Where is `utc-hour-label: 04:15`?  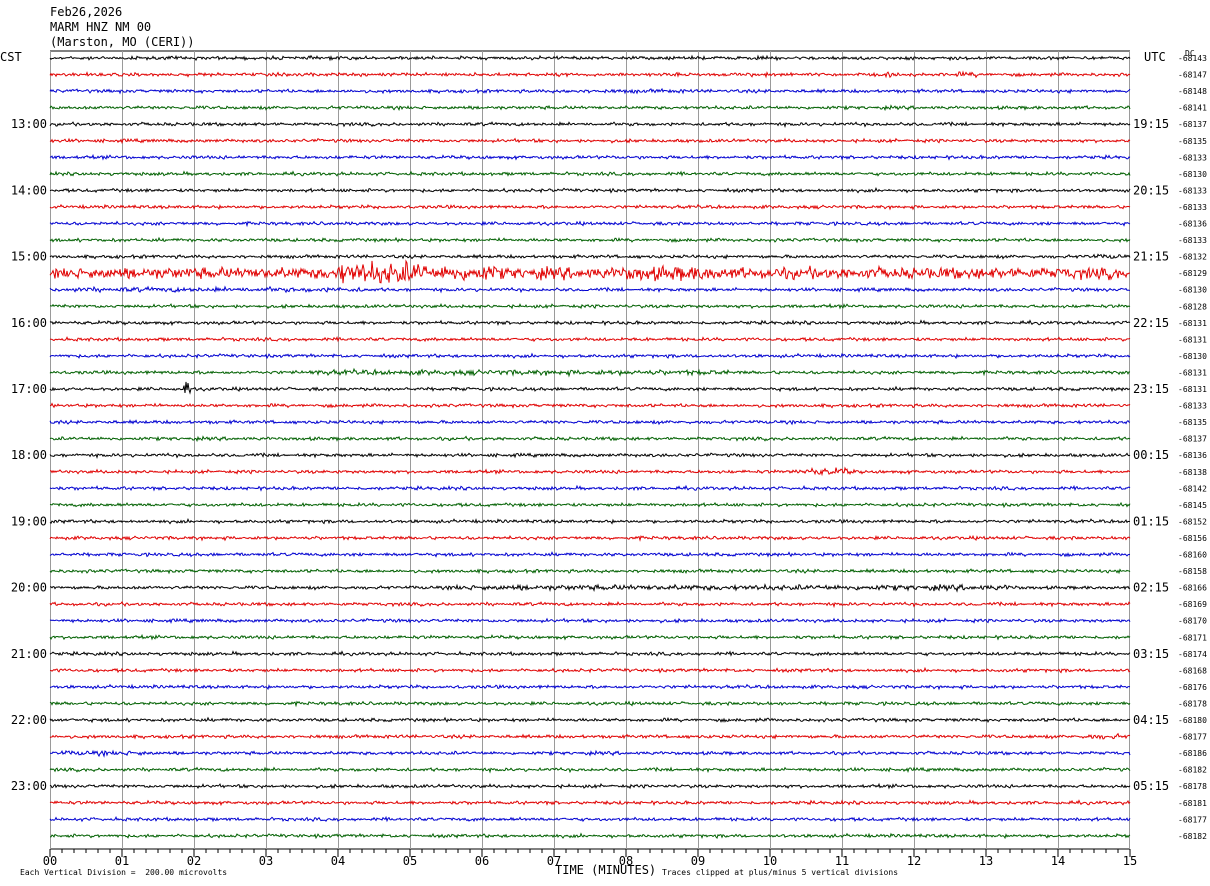
utc-hour-label: 04:15 is located at coordinates (1151, 720).